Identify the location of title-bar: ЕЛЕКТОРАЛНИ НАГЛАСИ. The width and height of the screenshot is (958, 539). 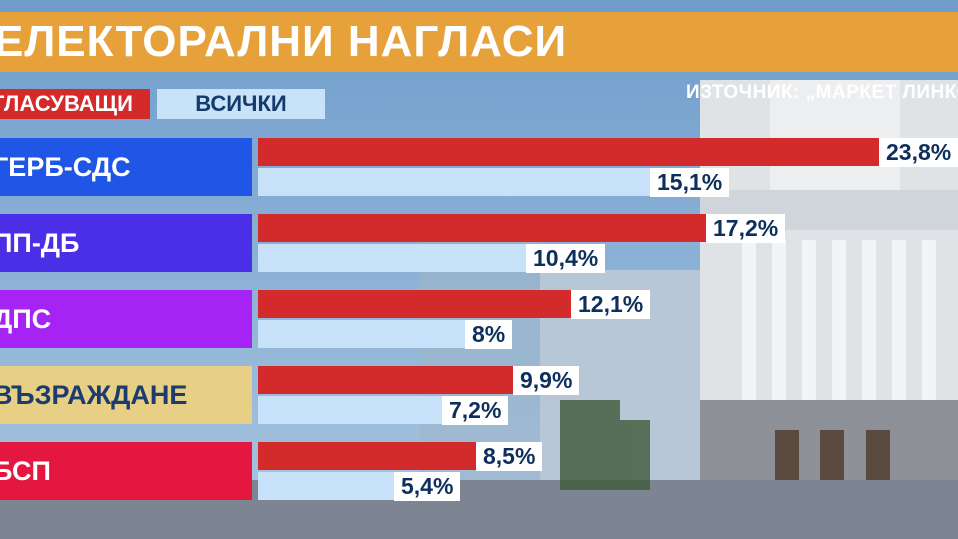
(479, 42).